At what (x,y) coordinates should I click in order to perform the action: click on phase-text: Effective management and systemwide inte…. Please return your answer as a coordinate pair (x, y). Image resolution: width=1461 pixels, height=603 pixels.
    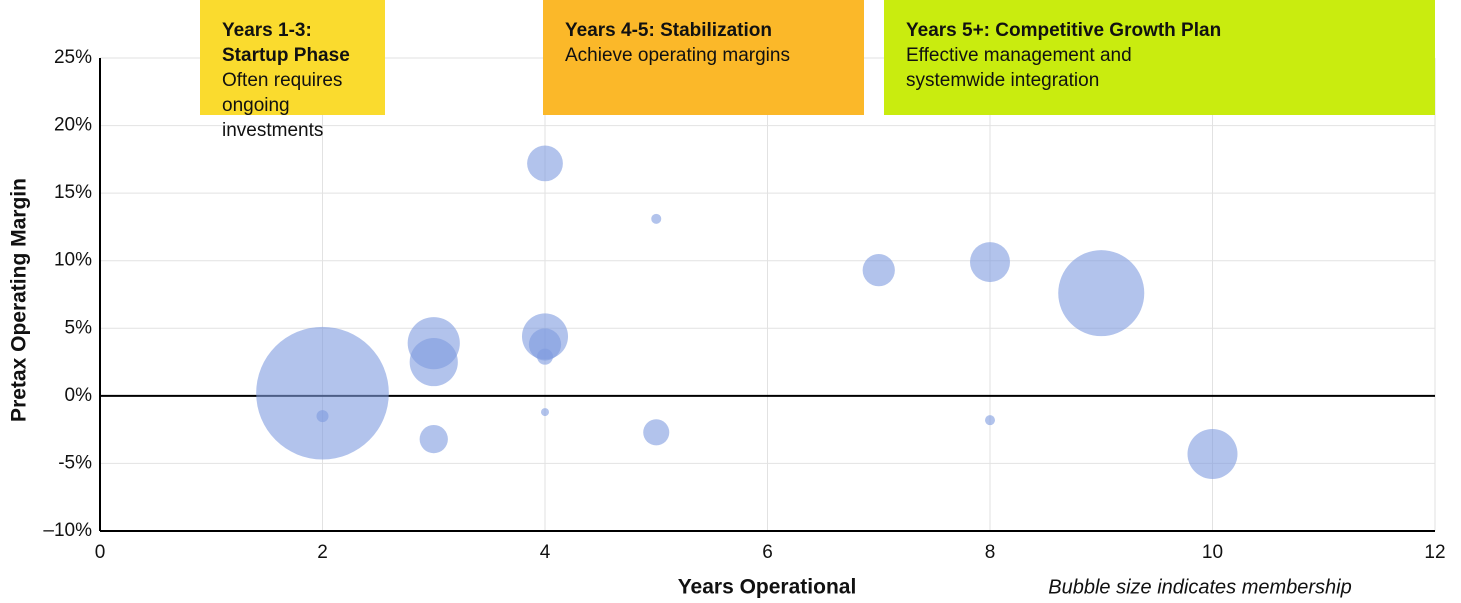
    Looking at the image, I should click on (1019, 68).